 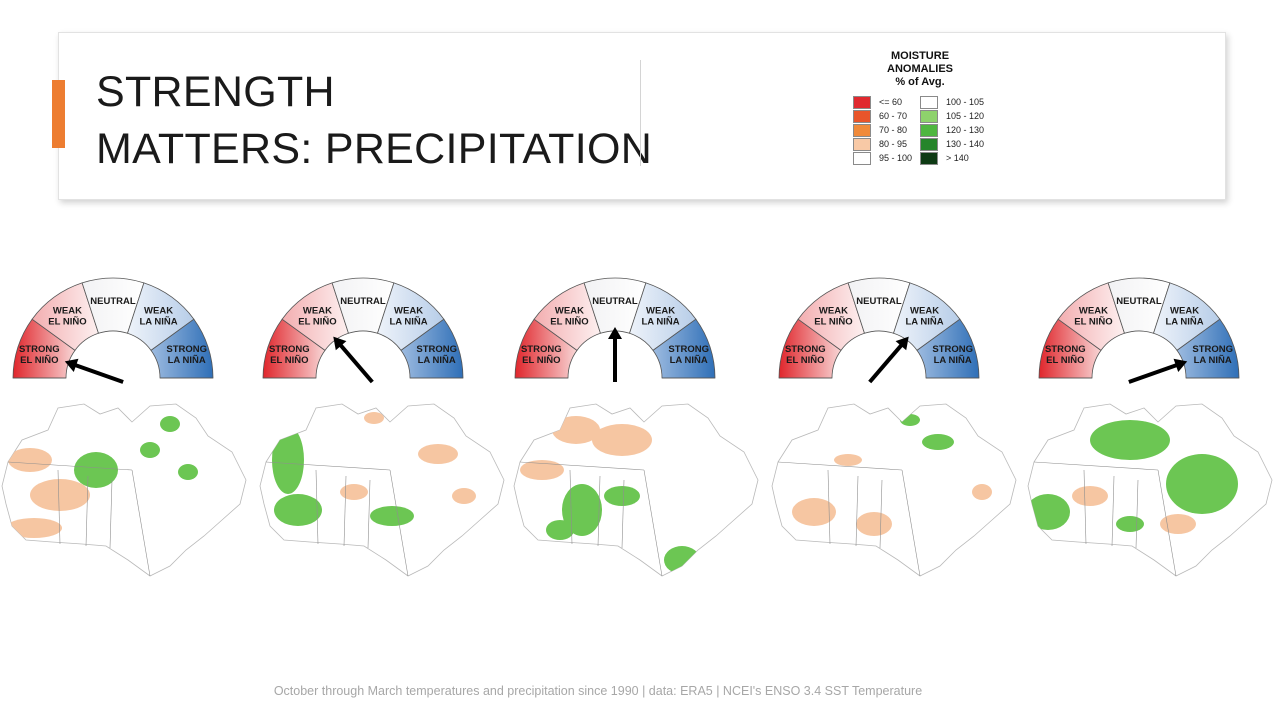 I want to click on legend-title-line2: ANOMALIES, so click(x=920, y=69).